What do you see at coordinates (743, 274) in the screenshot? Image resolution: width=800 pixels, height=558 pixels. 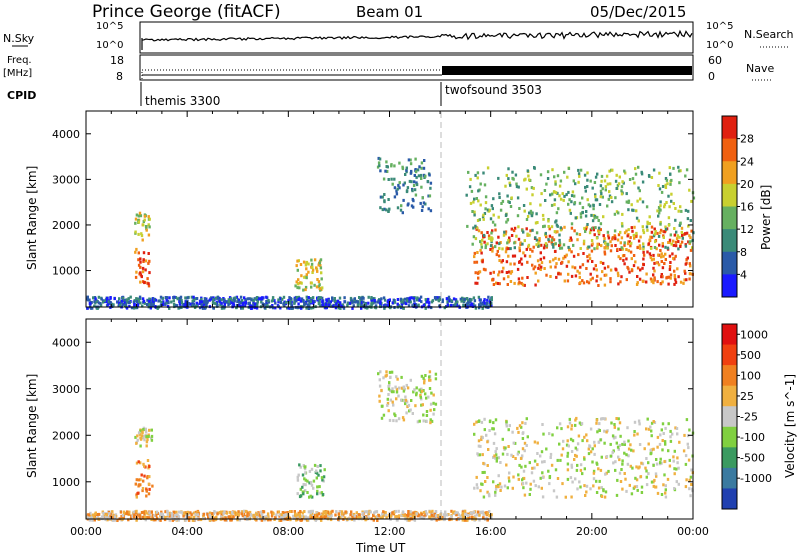 I see `colorbar-tick-label: 4` at bounding box center [743, 274].